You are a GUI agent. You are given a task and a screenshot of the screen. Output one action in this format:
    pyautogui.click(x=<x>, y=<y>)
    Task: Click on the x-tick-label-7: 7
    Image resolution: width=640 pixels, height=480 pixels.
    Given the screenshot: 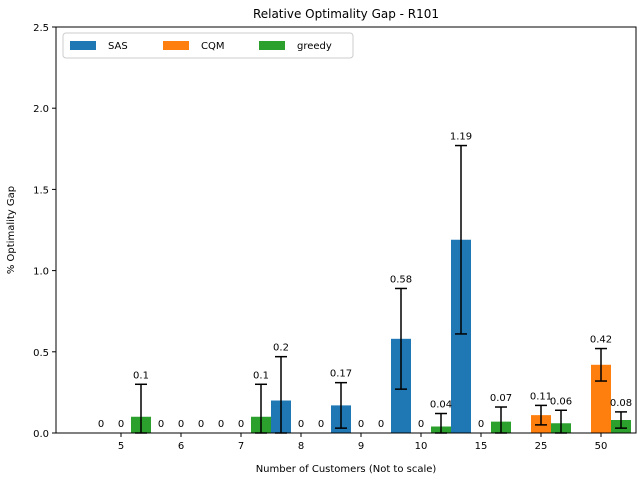 What is the action you would take?
    pyautogui.click(x=241, y=446)
    